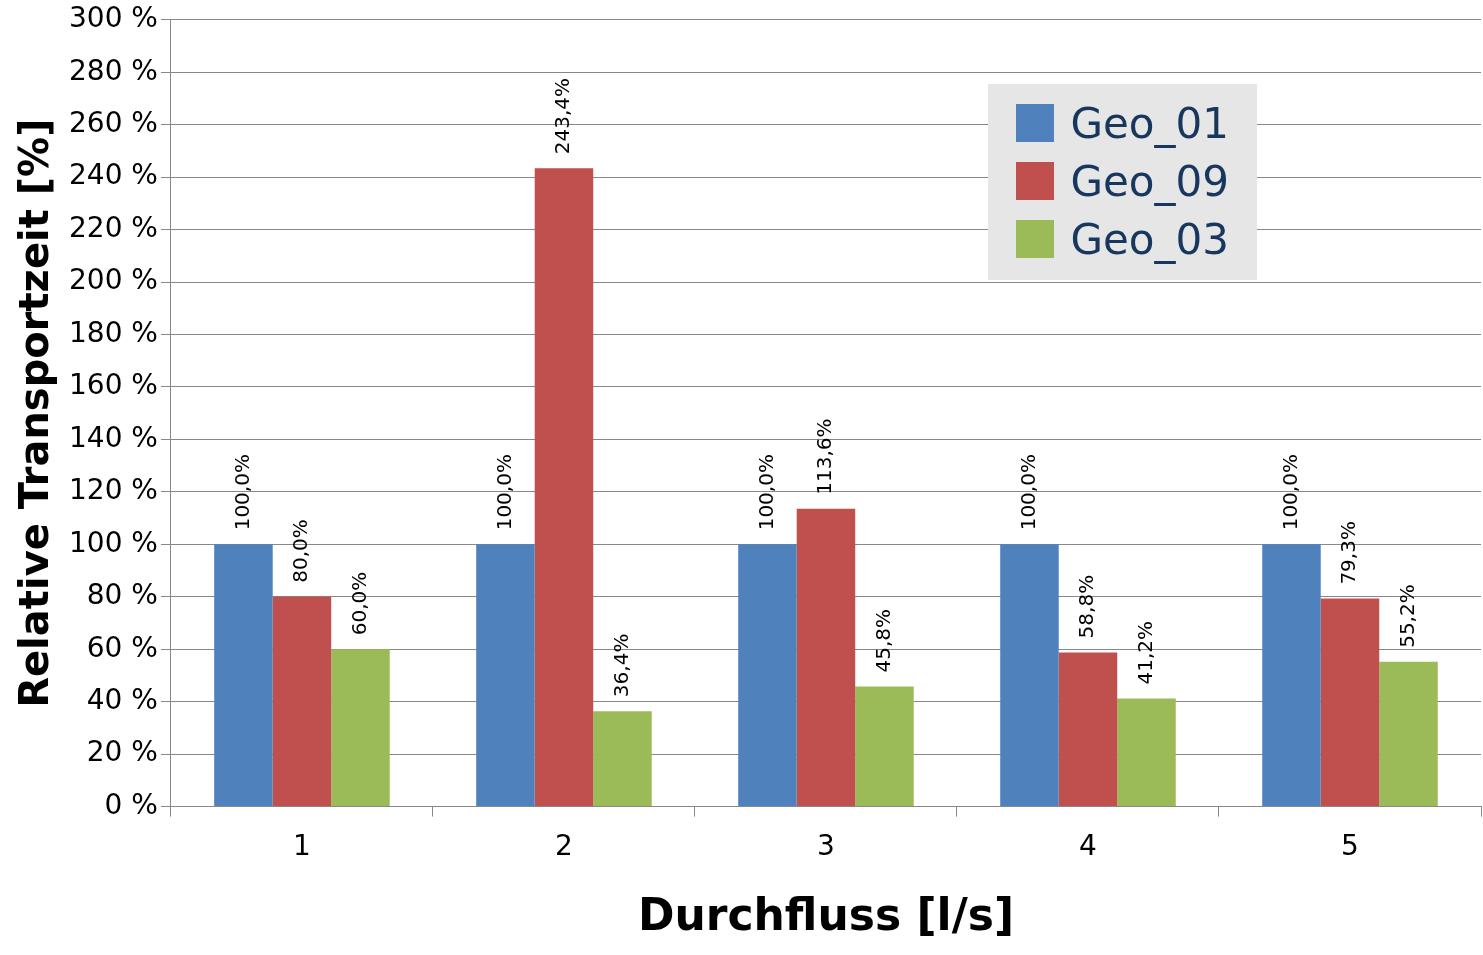 Image resolution: width=1483 pixels, height=955 pixels. What do you see at coordinates (113, 175) in the screenshot?
I see `y-tick-label: 240 %` at bounding box center [113, 175].